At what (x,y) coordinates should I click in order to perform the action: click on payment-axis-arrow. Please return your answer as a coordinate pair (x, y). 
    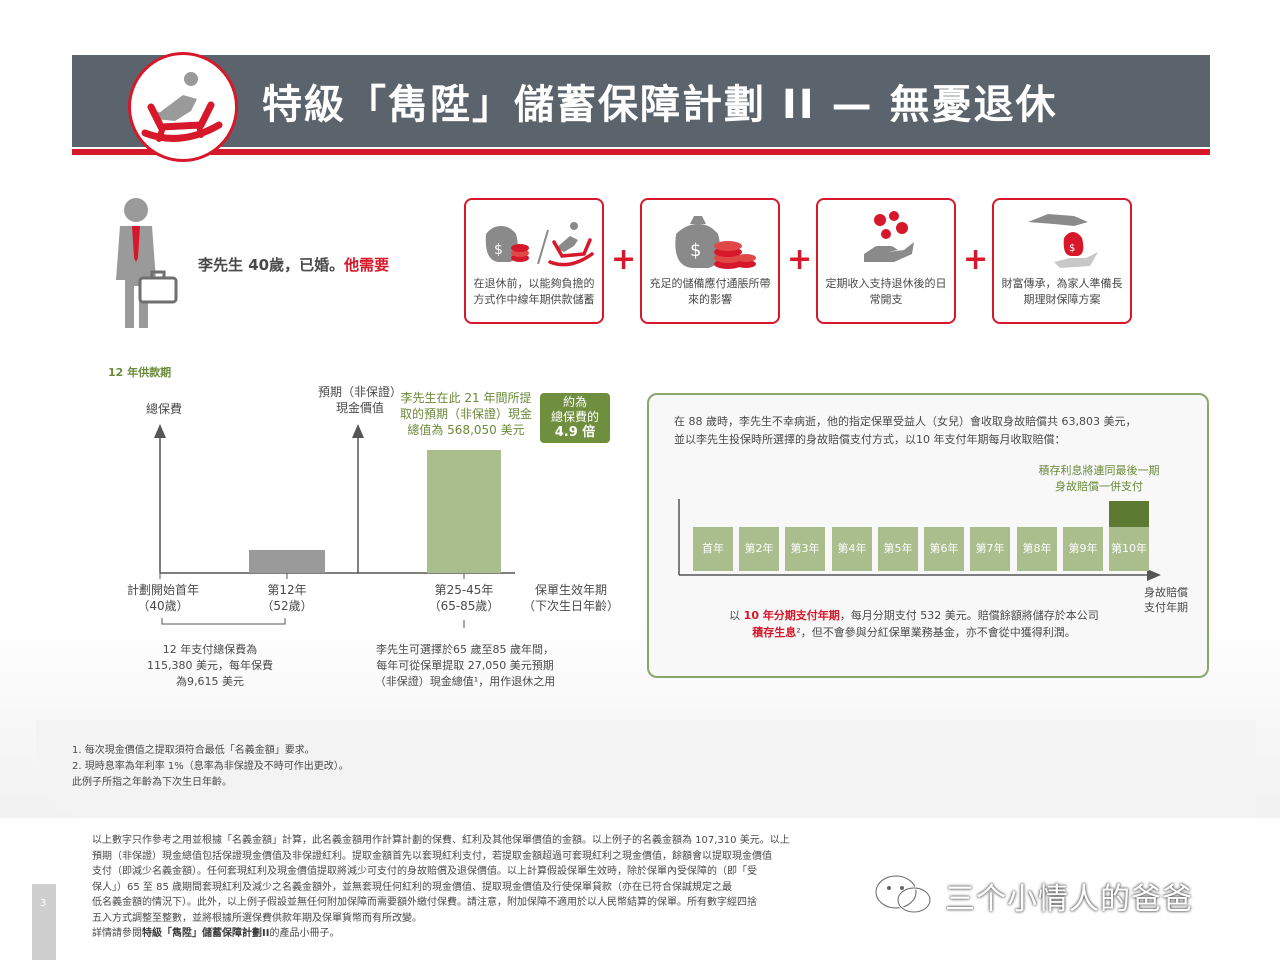
    Looking at the image, I should click on (1154, 575).